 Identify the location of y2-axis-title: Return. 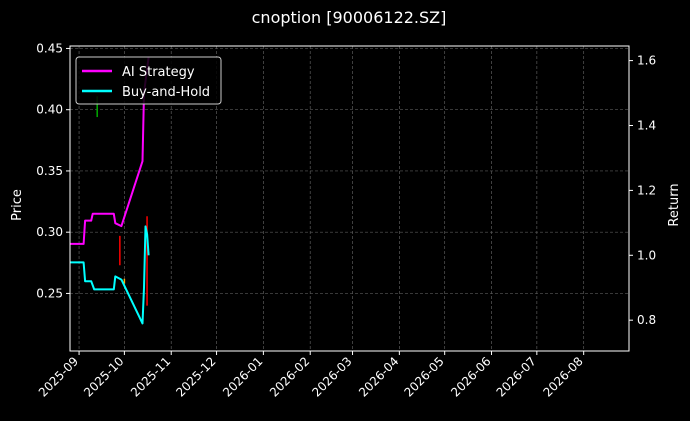
(674, 204).